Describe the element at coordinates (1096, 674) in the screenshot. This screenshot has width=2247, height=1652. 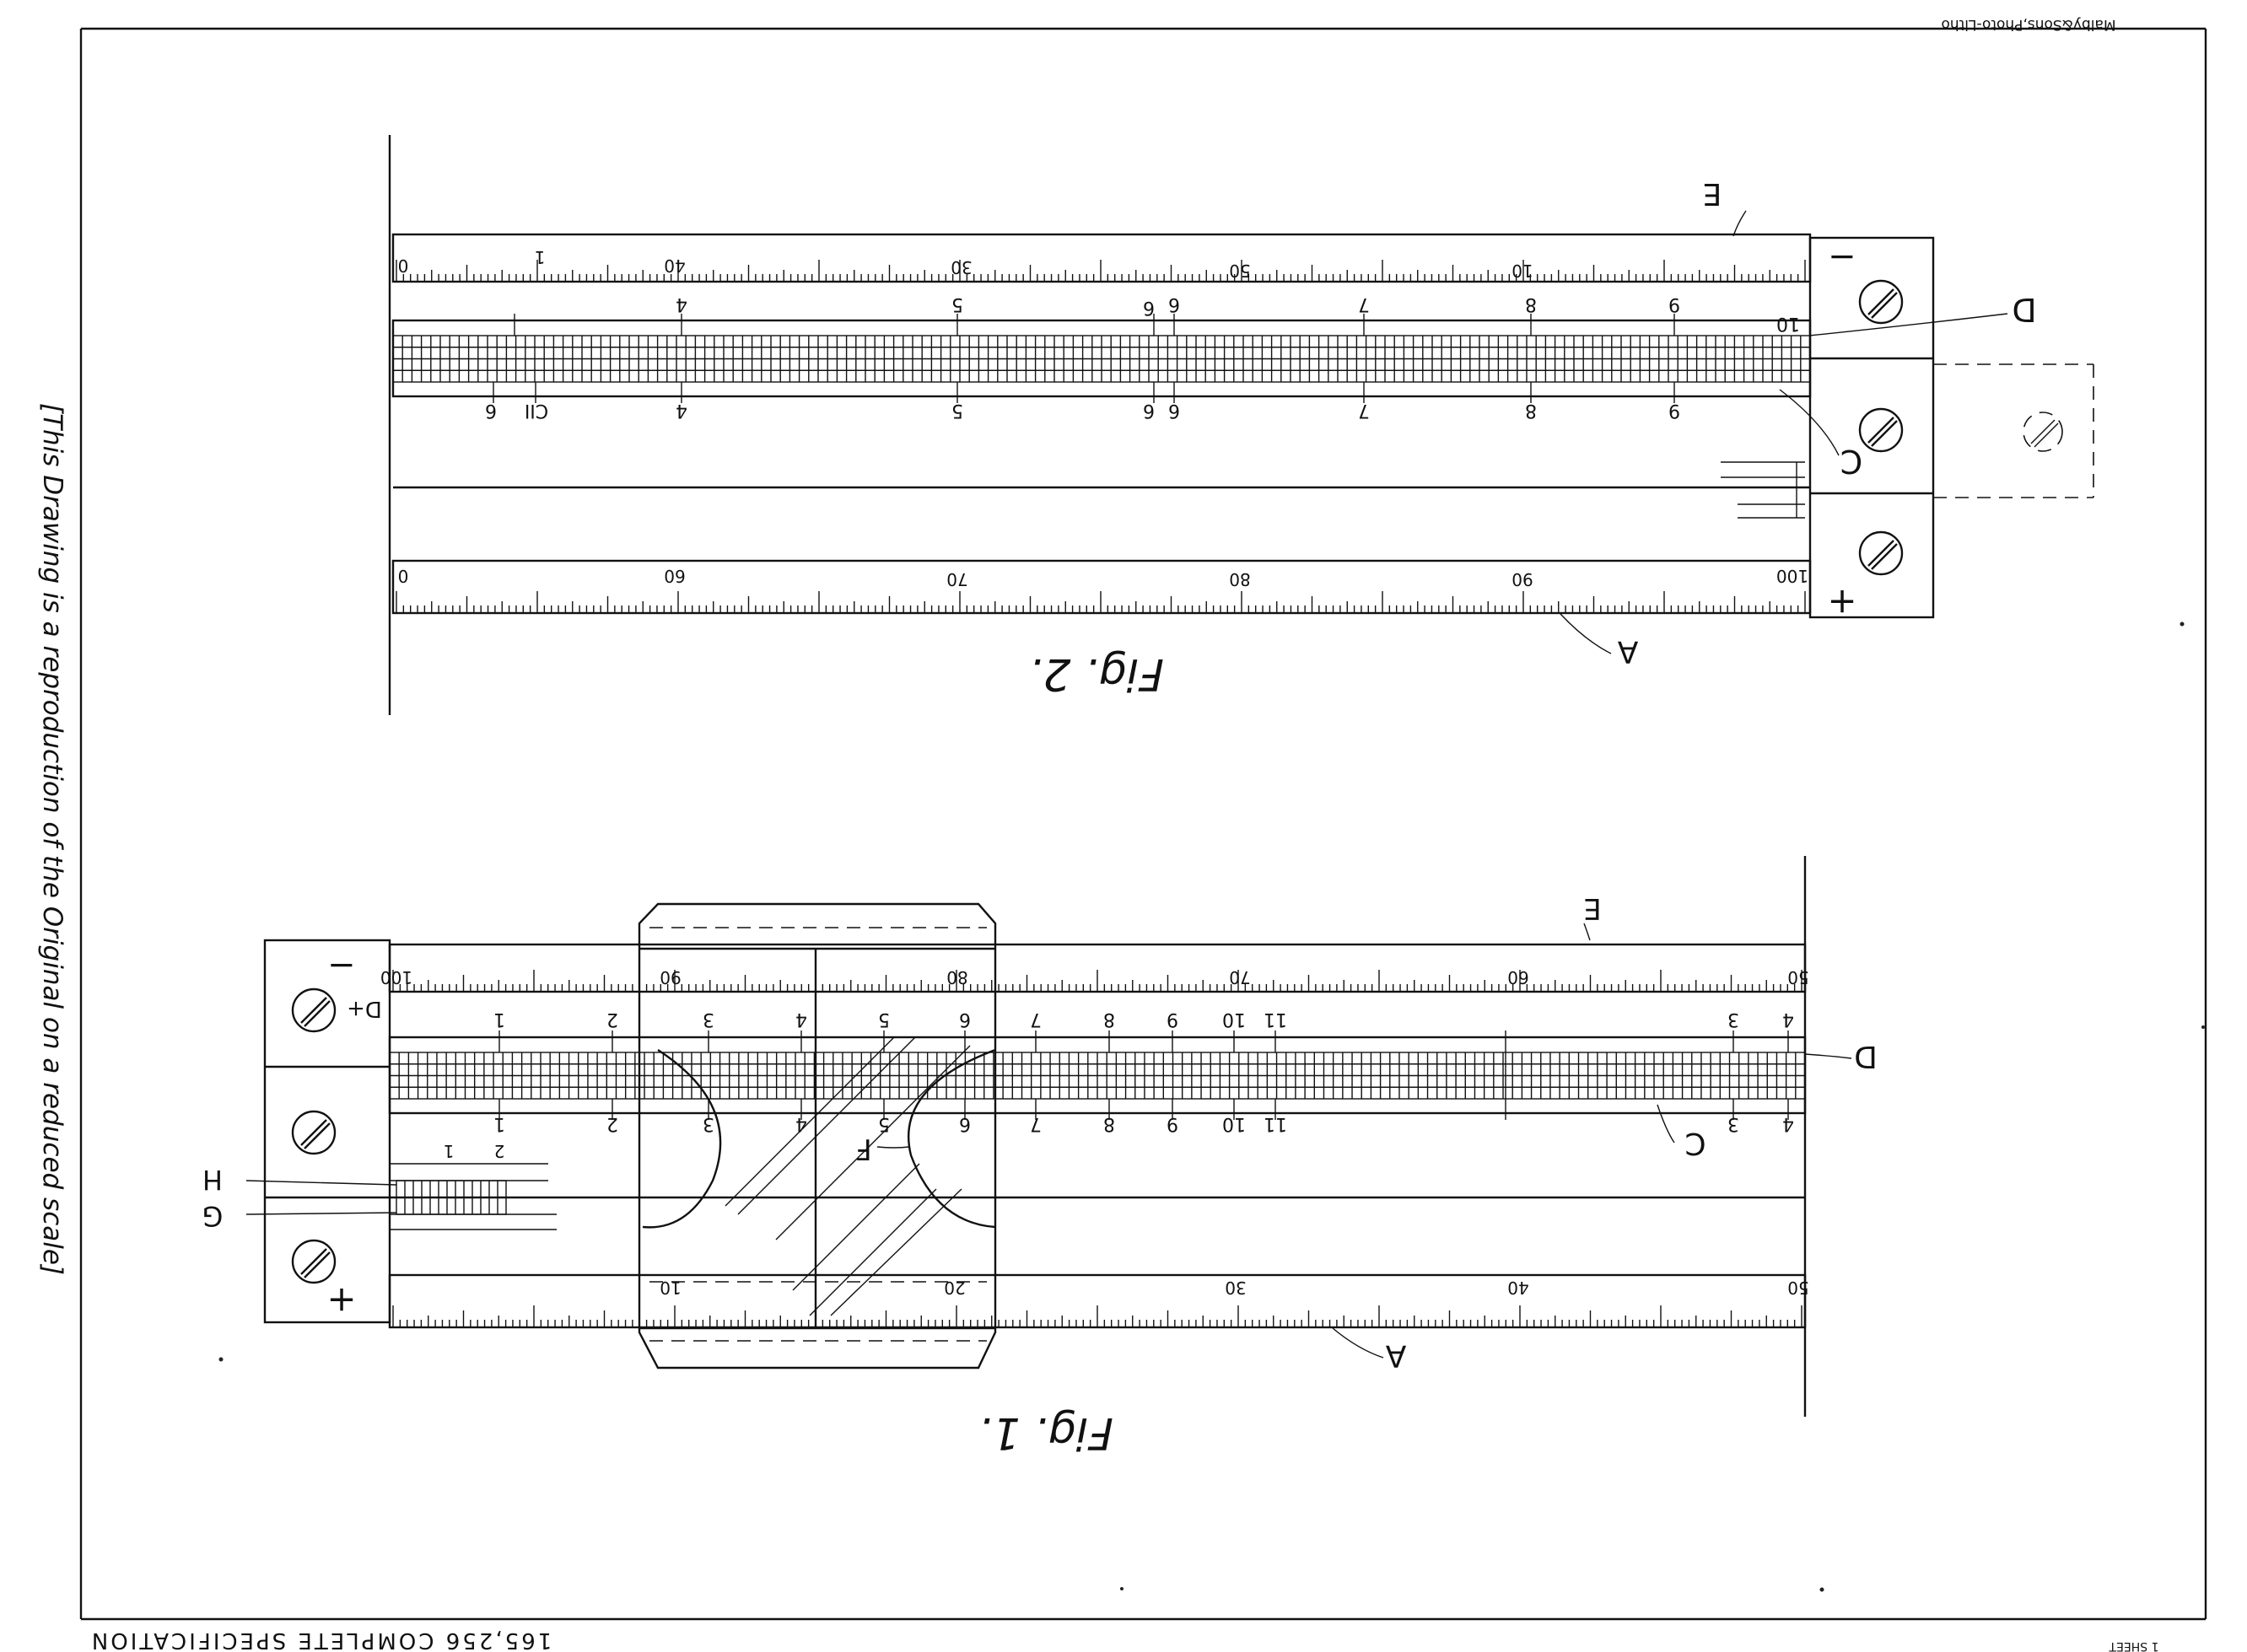
I see `fig2-title: Fig. 2.` at that location.